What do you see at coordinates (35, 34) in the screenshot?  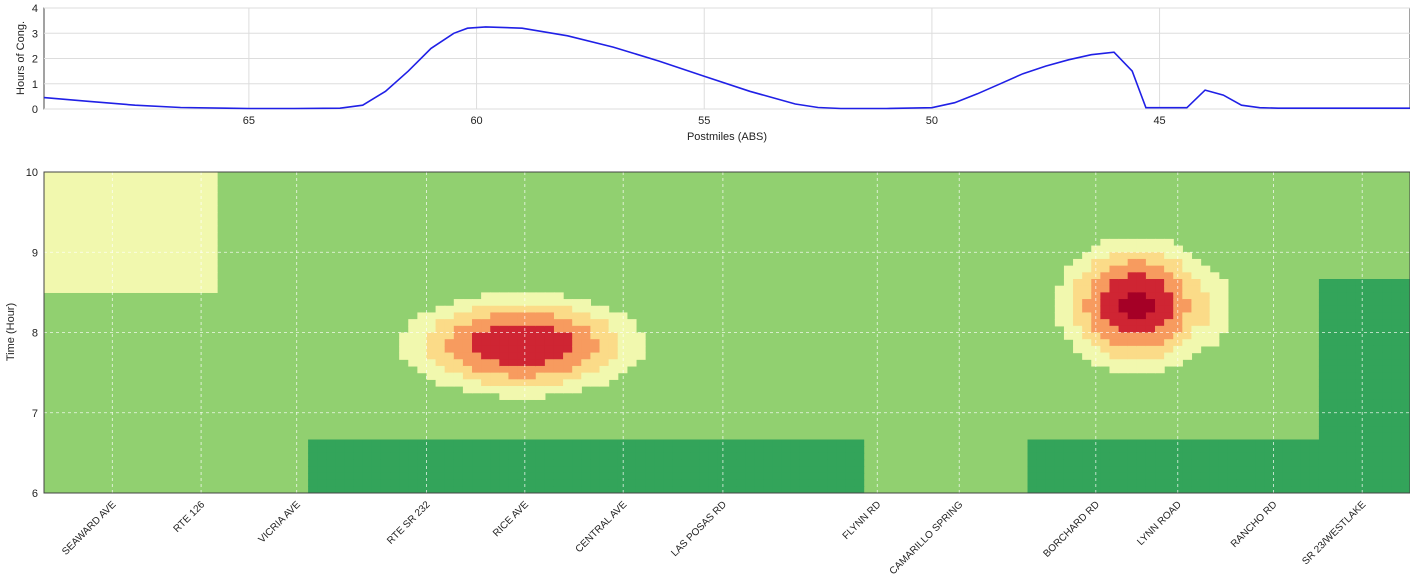 I see `top-y-tick-label: 3` at bounding box center [35, 34].